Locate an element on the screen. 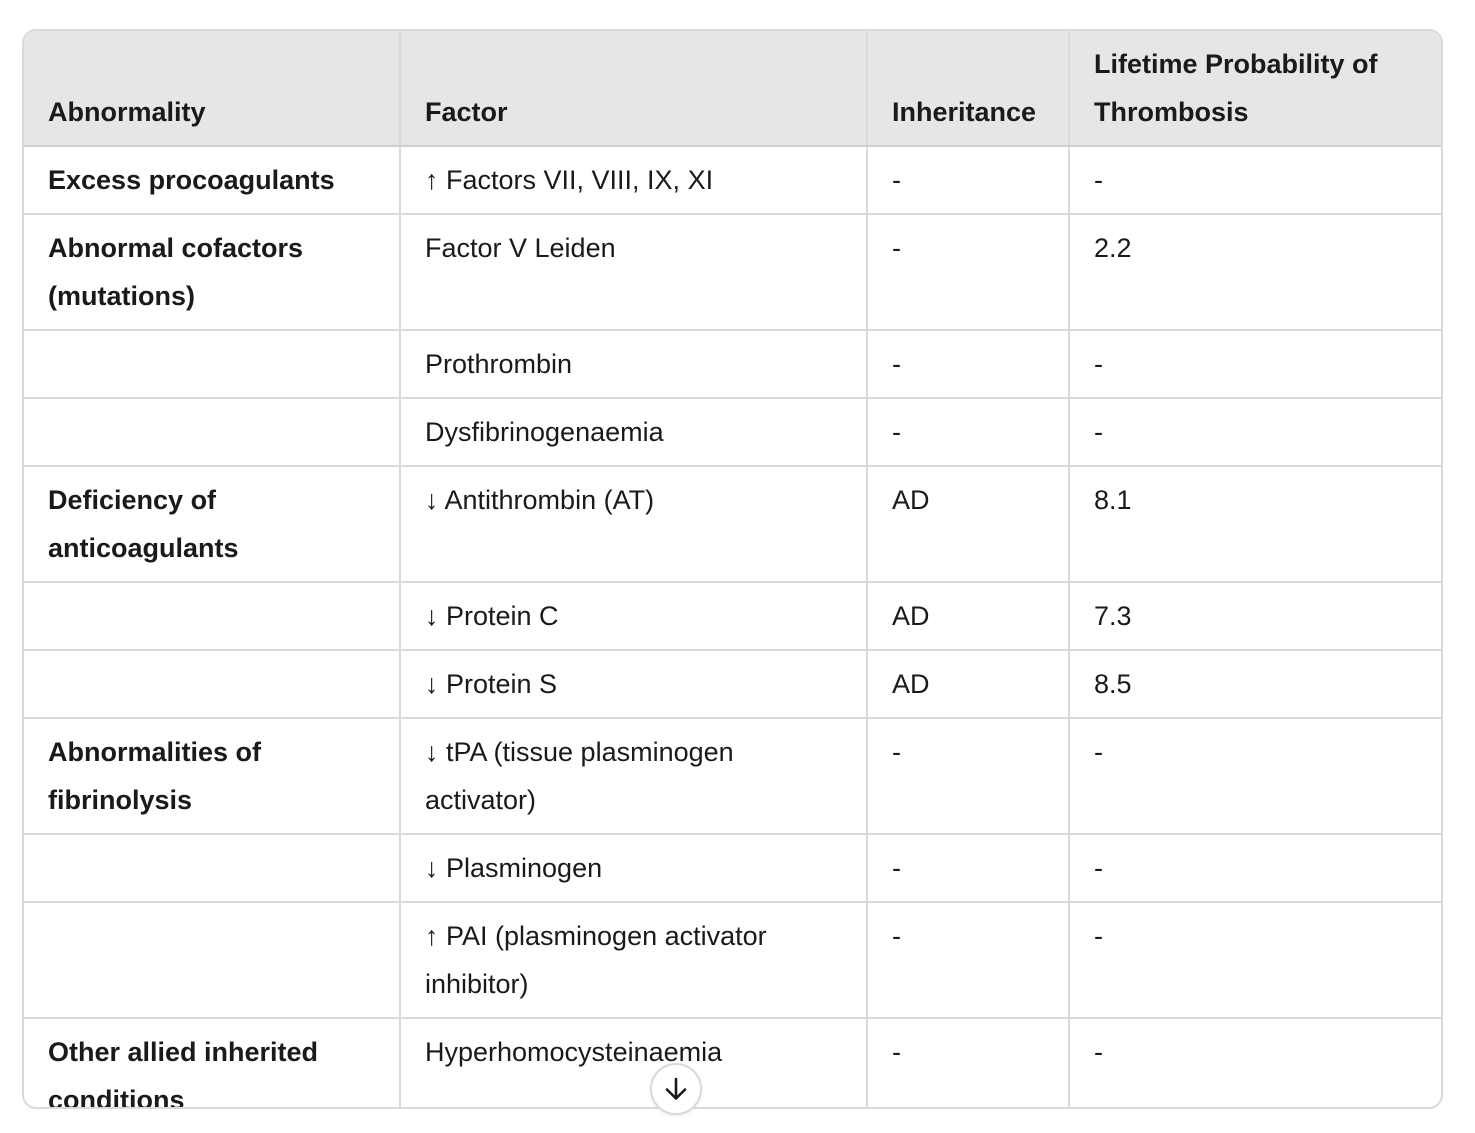 This screenshot has width=1475, height=1133. cell-abnormality: Excess procoagulants is located at coordinates (212, 180).